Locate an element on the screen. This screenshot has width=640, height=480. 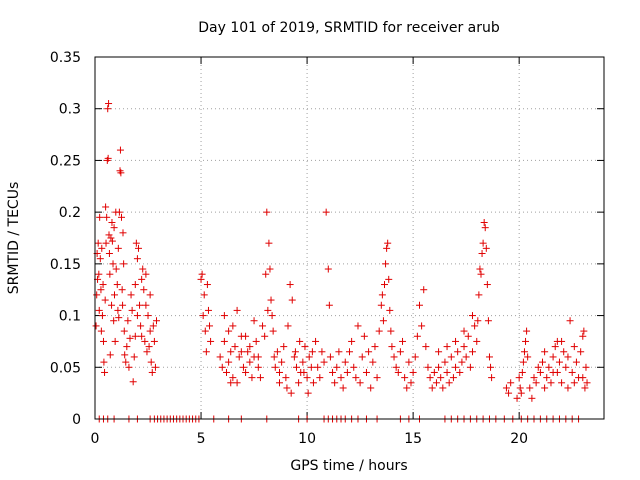
y-tick-label: 0.35 is located at coordinates (65, 58).